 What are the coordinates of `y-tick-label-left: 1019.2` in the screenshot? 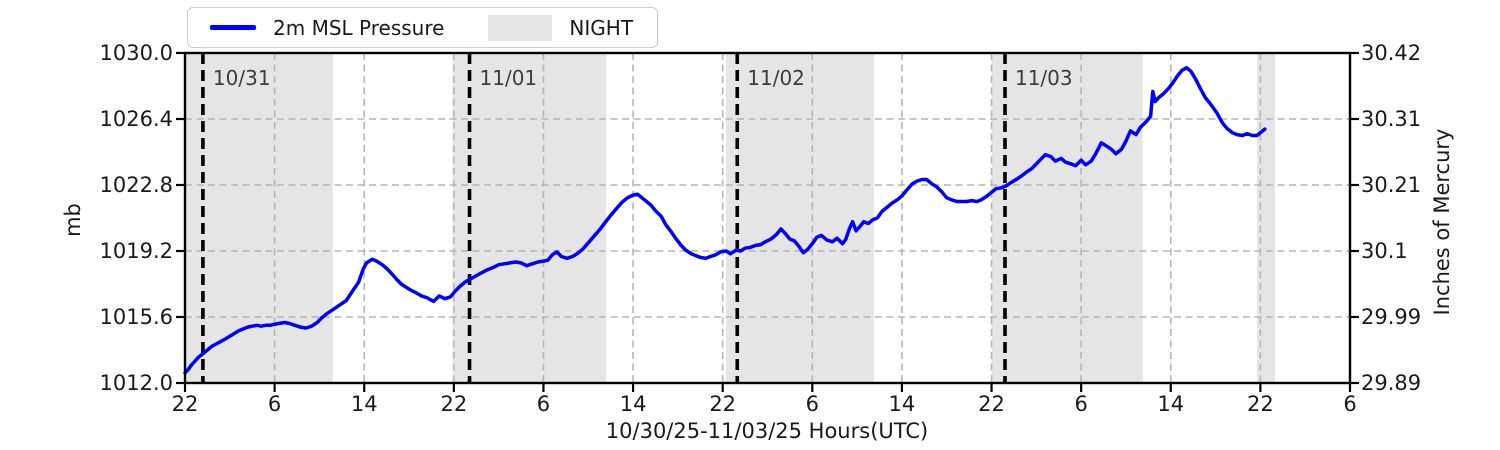 It's located at (136, 251).